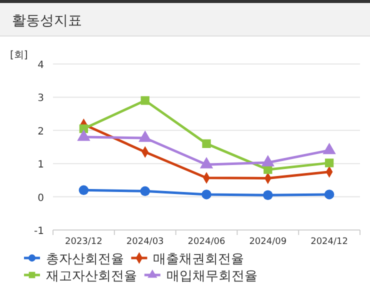 Image resolution: width=370 pixels, height=285 pixels. Describe the element at coordinates (39, 231) in the screenshot. I see `y-tick-label: -1` at that location.